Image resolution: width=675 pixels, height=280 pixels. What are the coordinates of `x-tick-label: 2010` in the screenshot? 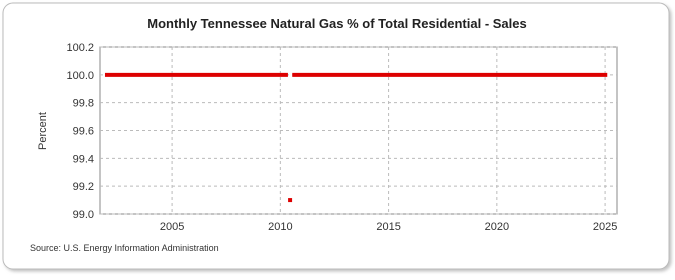 It's located at (280, 227).